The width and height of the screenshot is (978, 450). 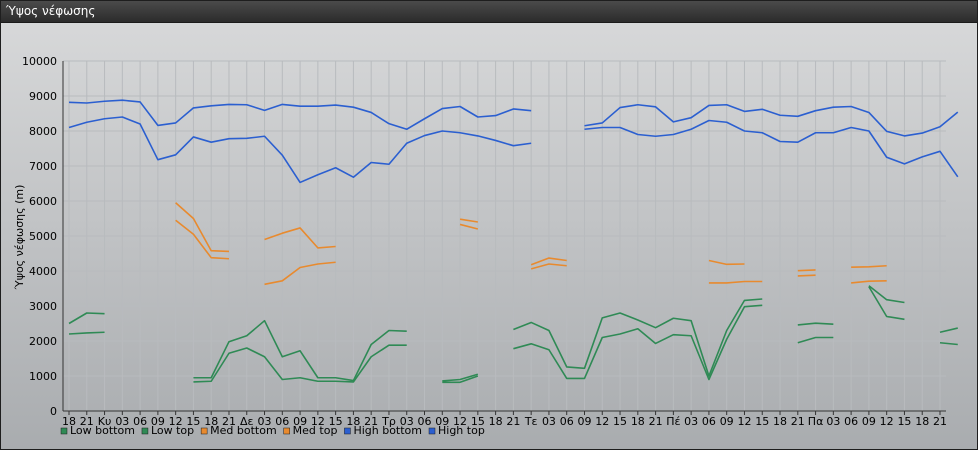 I want to click on y-axis-label: Ύψος νέφωσης (m), so click(x=19, y=238).